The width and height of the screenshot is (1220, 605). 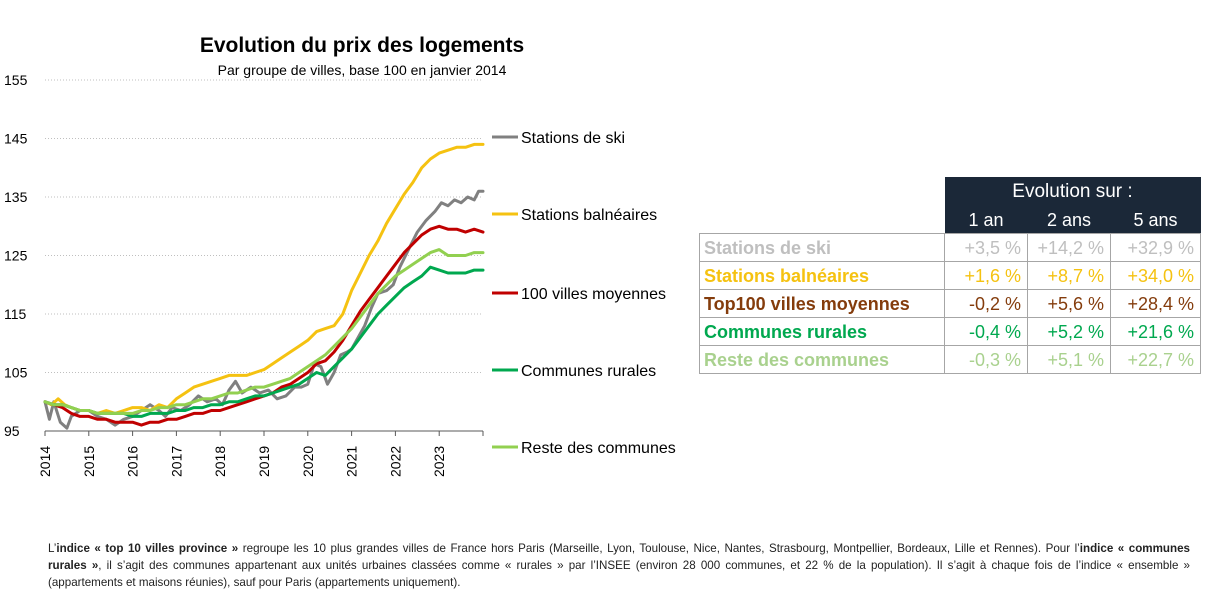 I want to click on y-tick-label: 115, so click(x=15, y=314).